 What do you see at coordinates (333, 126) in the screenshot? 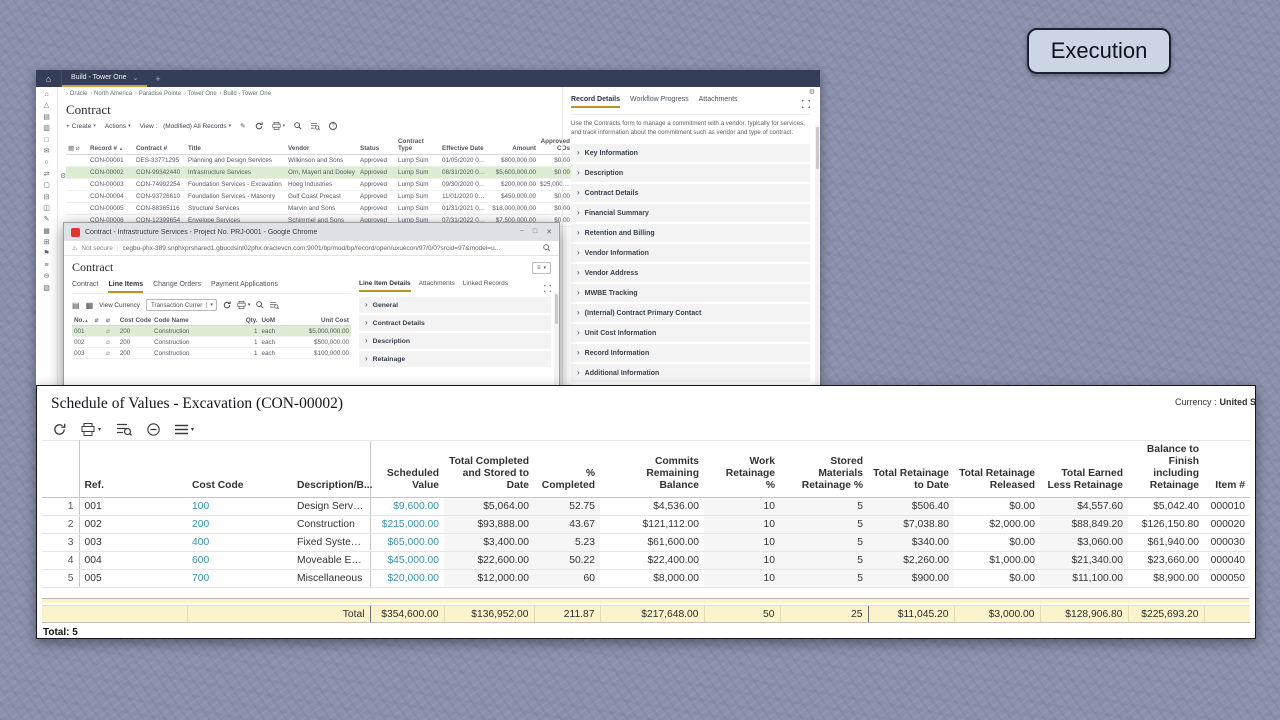
I see `help-icon: ?` at bounding box center [333, 126].